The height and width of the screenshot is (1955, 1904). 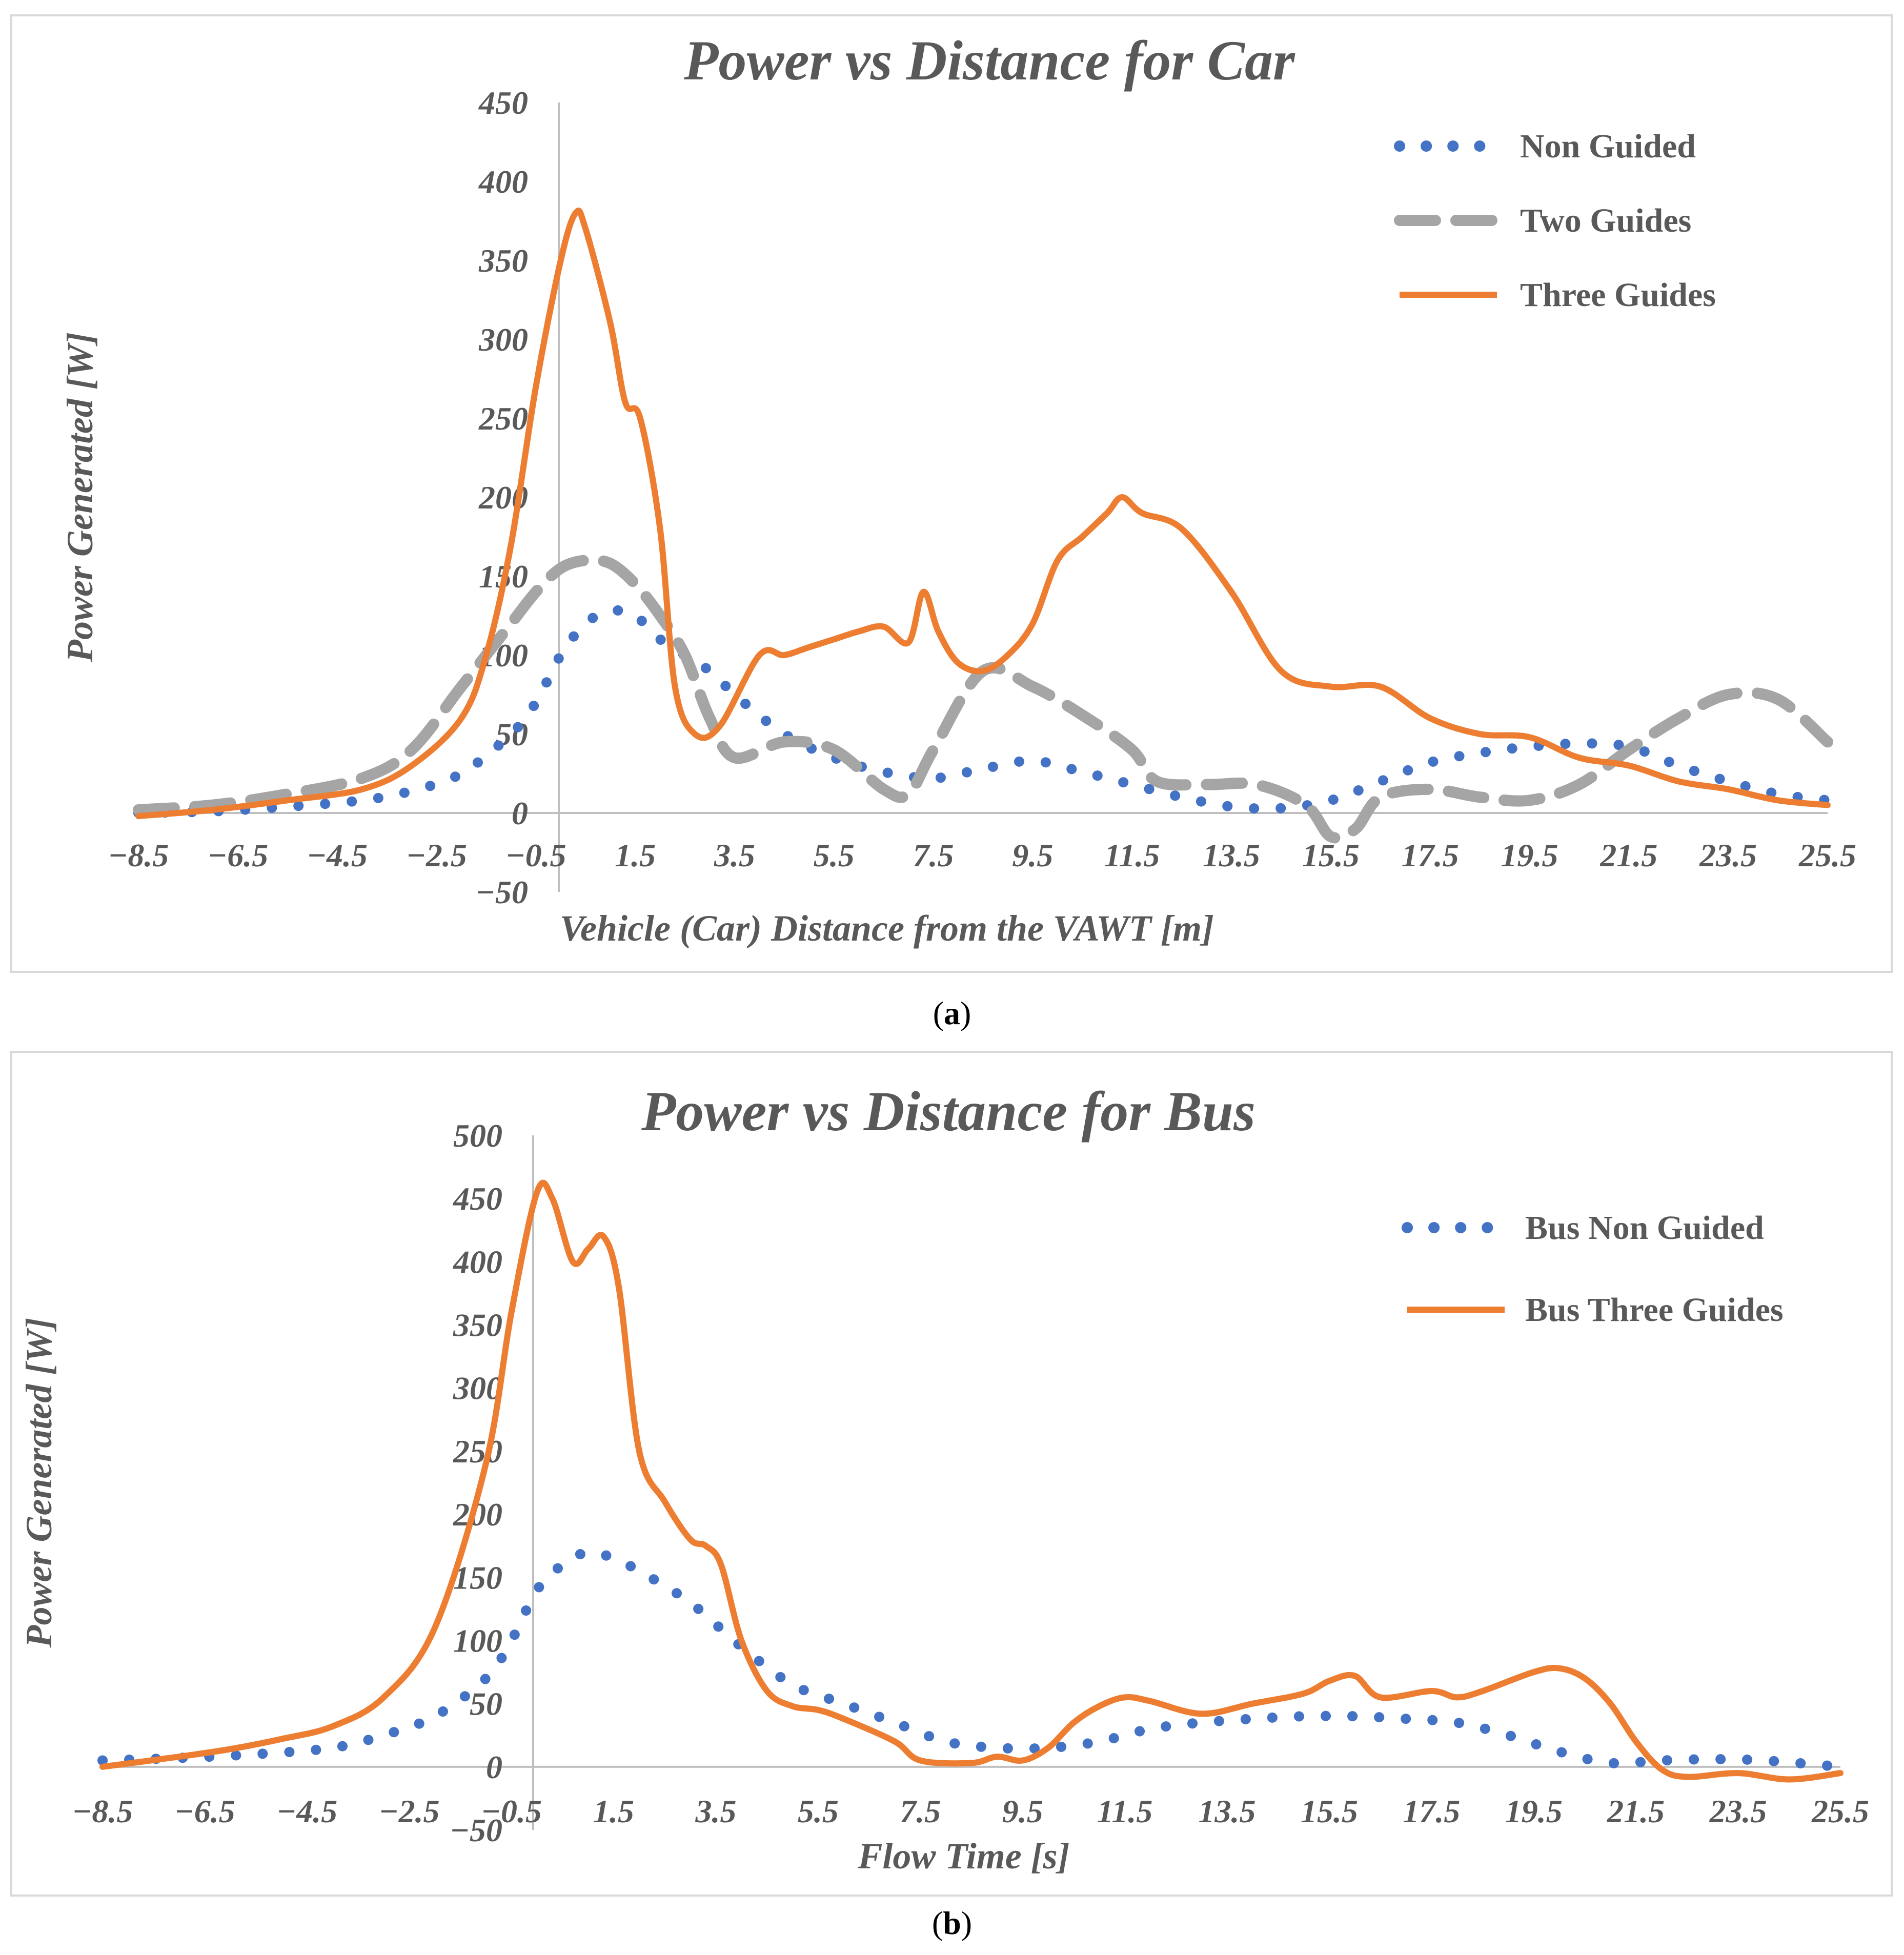 I want to click on y-tick-label: 50, so click(x=486, y=1704).